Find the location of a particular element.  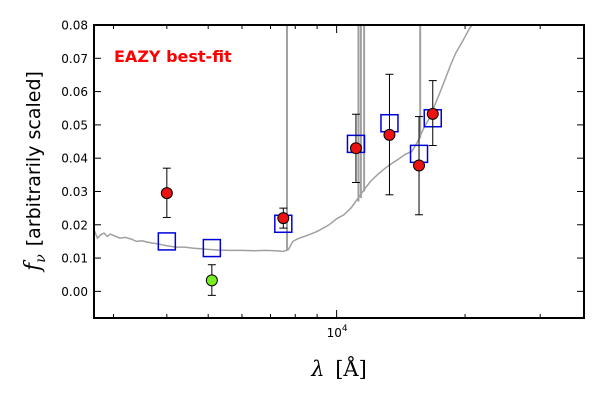

y-tick-label-9: 0.08 is located at coordinates (74, 26).